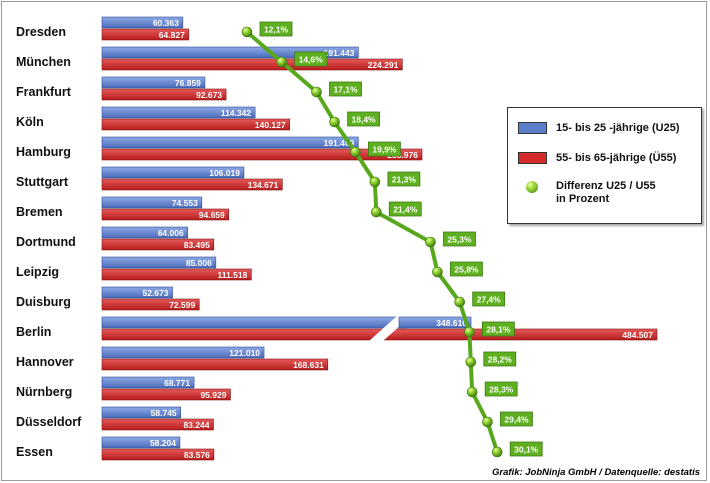 The image size is (710, 483). I want to click on data-label-u55: 134.671, so click(263, 185).